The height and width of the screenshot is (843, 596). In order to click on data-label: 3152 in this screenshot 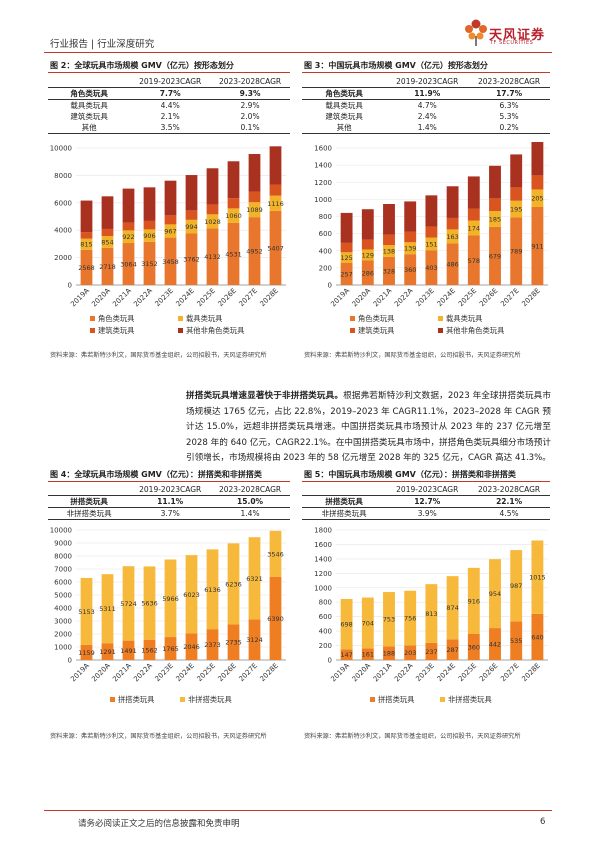, I will do `click(149, 264)`.